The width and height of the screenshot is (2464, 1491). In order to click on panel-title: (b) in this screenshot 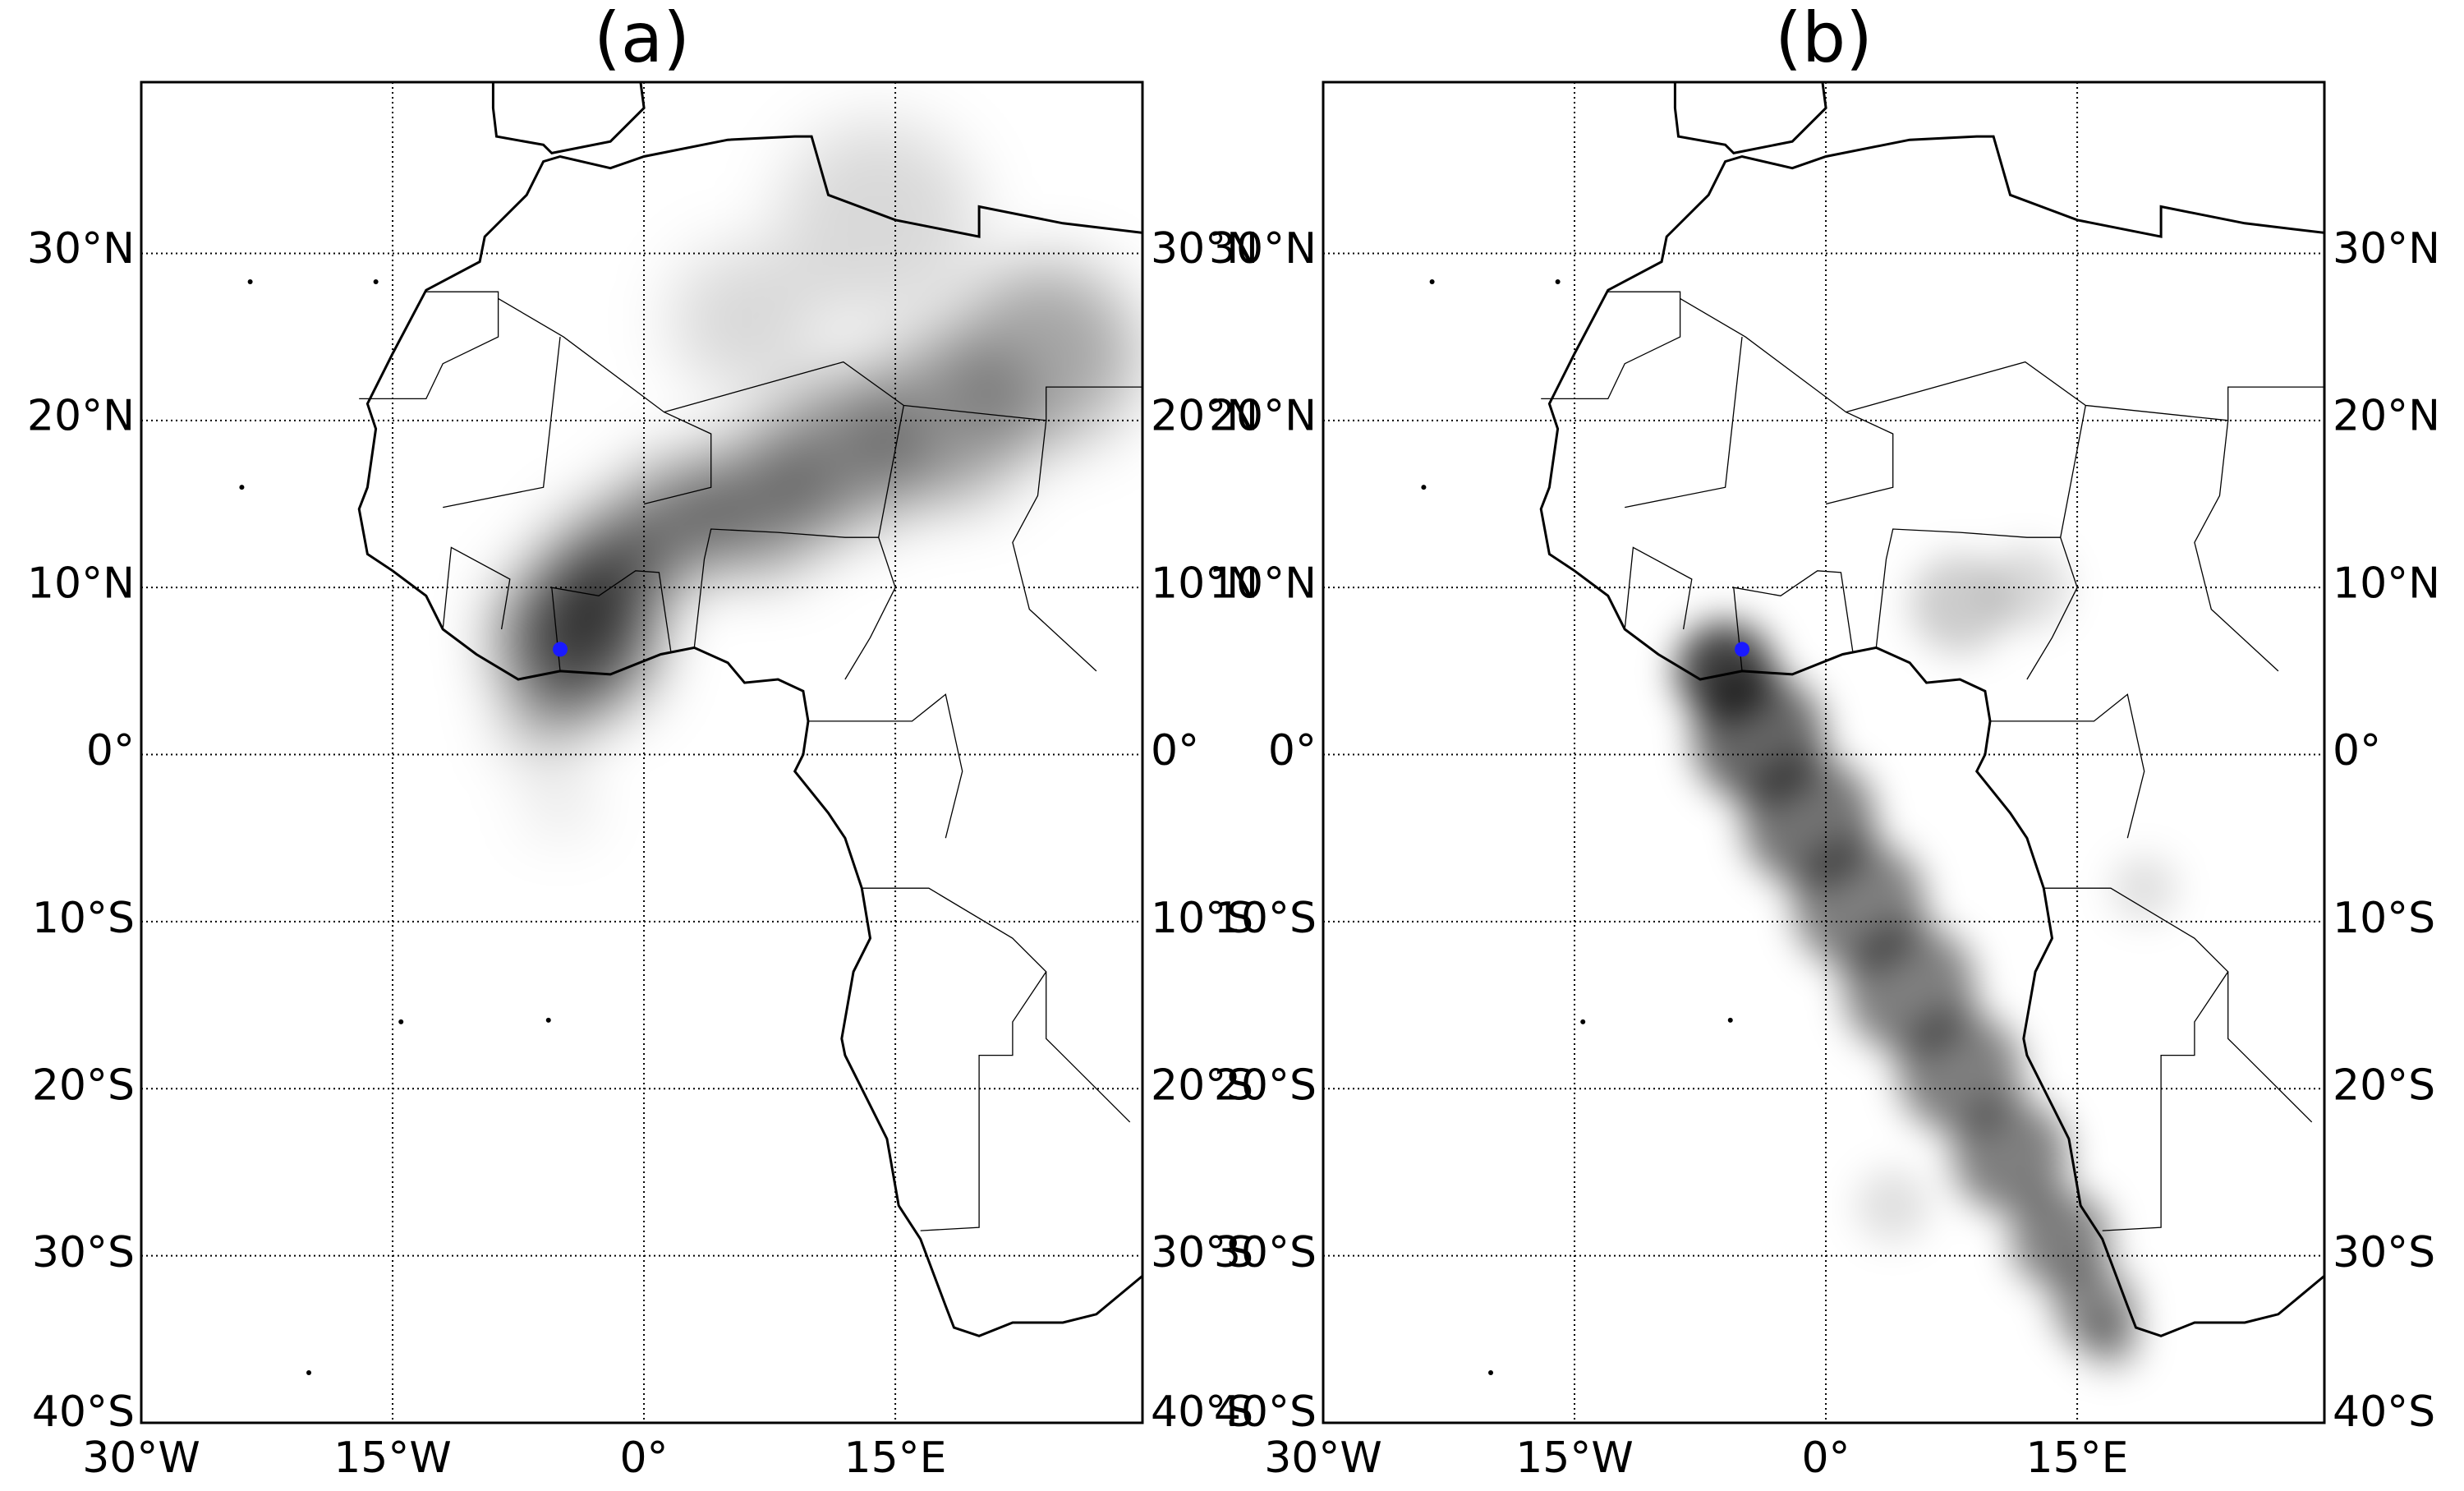, I will do `click(1824, 39)`.